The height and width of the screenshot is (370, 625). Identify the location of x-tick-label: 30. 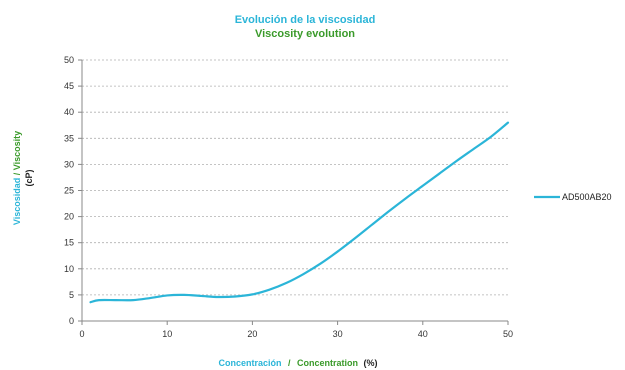
(338, 334).